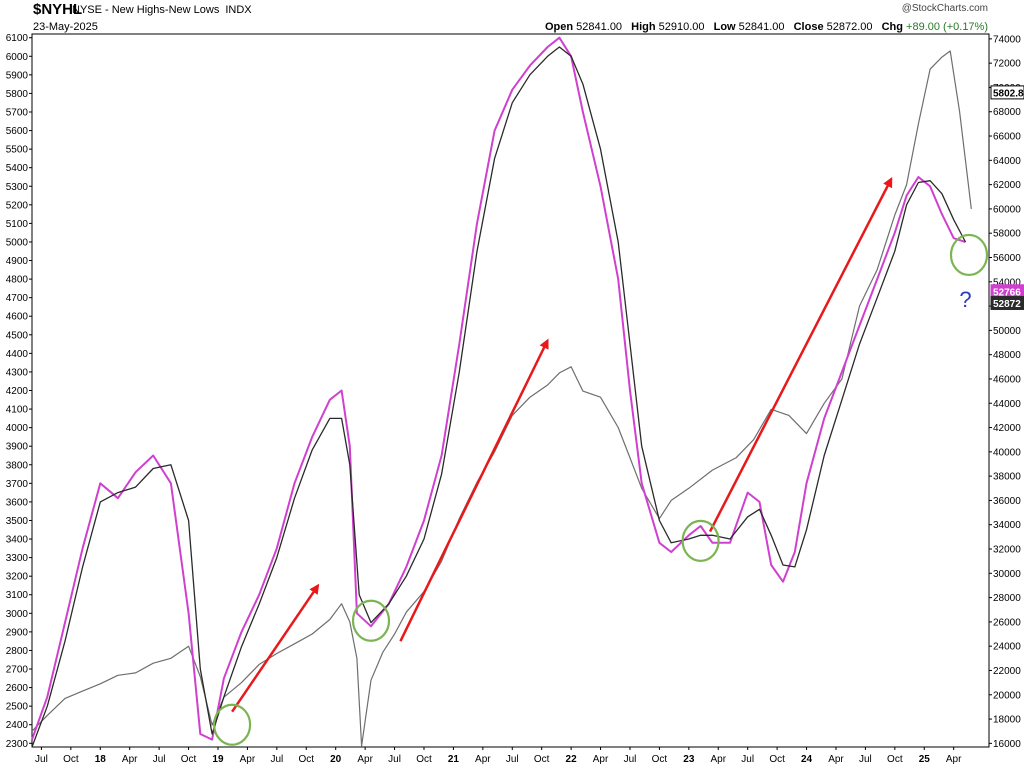  Describe the element at coordinates (1007, 258) in the screenshot. I see `right-tick-label: 56000` at that location.